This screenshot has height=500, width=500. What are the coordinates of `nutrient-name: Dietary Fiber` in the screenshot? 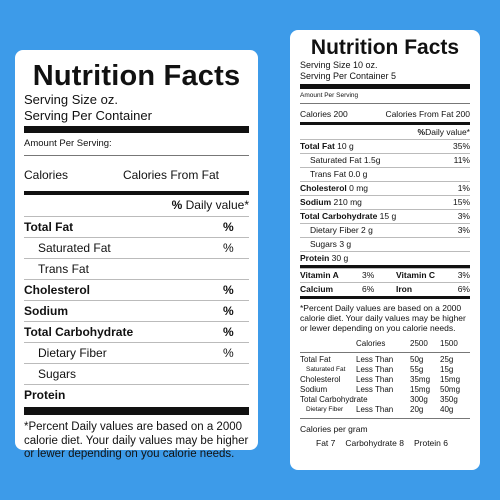 It's located at (72, 353).